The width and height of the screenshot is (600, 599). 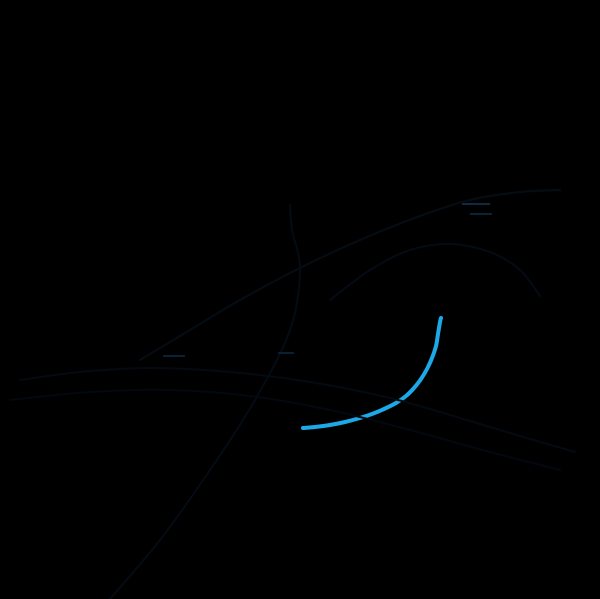 What do you see at coordinates (286, 353) in the screenshot?
I see `marker-dash-mark-mid` at bounding box center [286, 353].